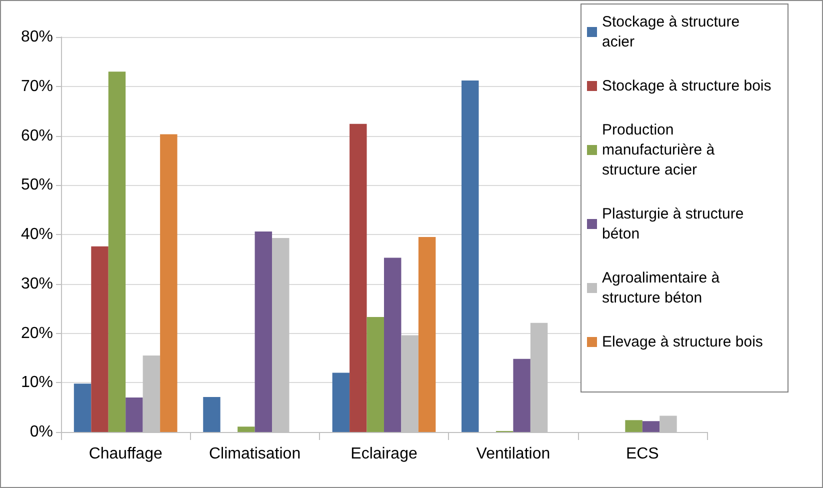 This screenshot has height=488, width=823. Describe the element at coordinates (642, 454) in the screenshot. I see `x-tick-label: ECS` at that location.